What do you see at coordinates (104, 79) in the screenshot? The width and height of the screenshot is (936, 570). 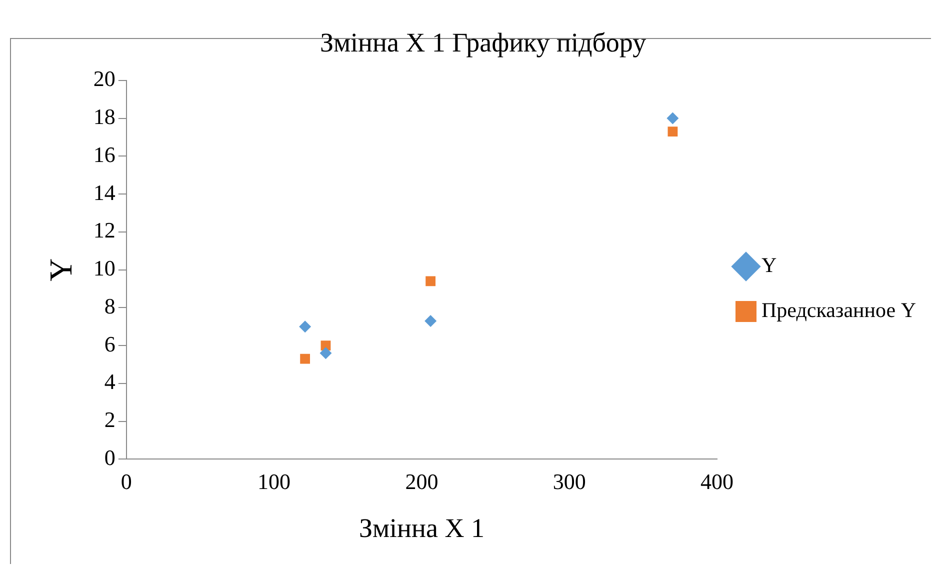 I see `y-tick-label: 20` at bounding box center [104, 79].